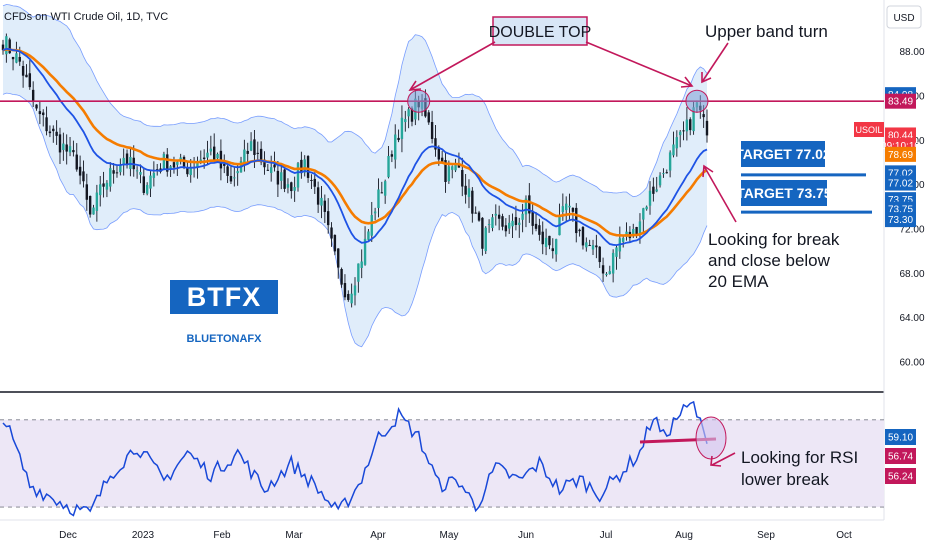 The width and height of the screenshot is (932, 550). What do you see at coordinates (900, 135) in the screenshot?
I see `price-tag-label: 80.44` at bounding box center [900, 135].